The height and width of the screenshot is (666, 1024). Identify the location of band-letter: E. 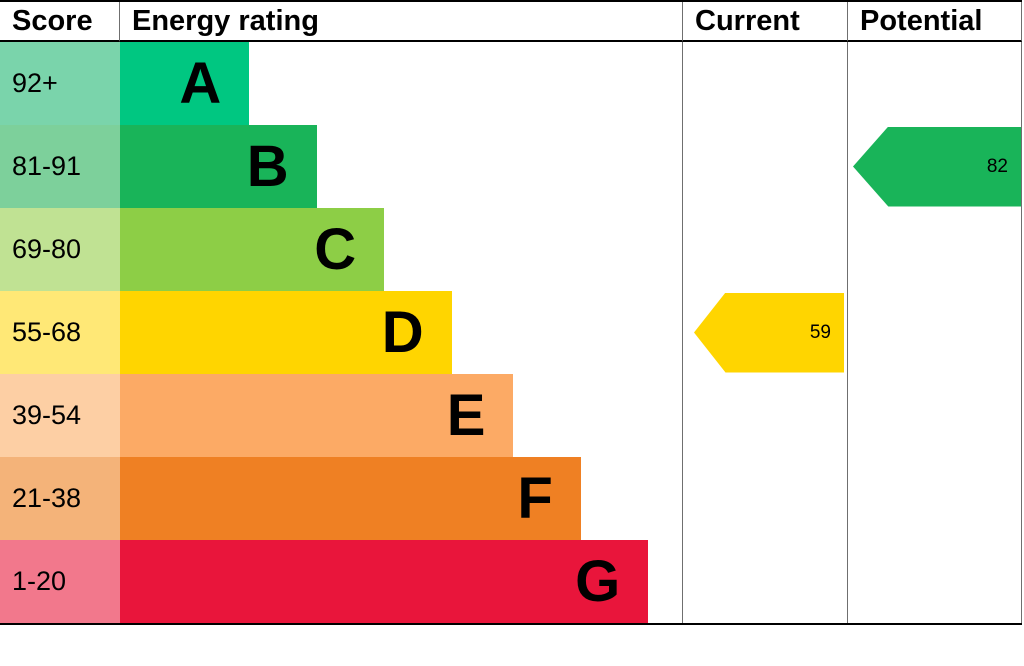
(466, 415).